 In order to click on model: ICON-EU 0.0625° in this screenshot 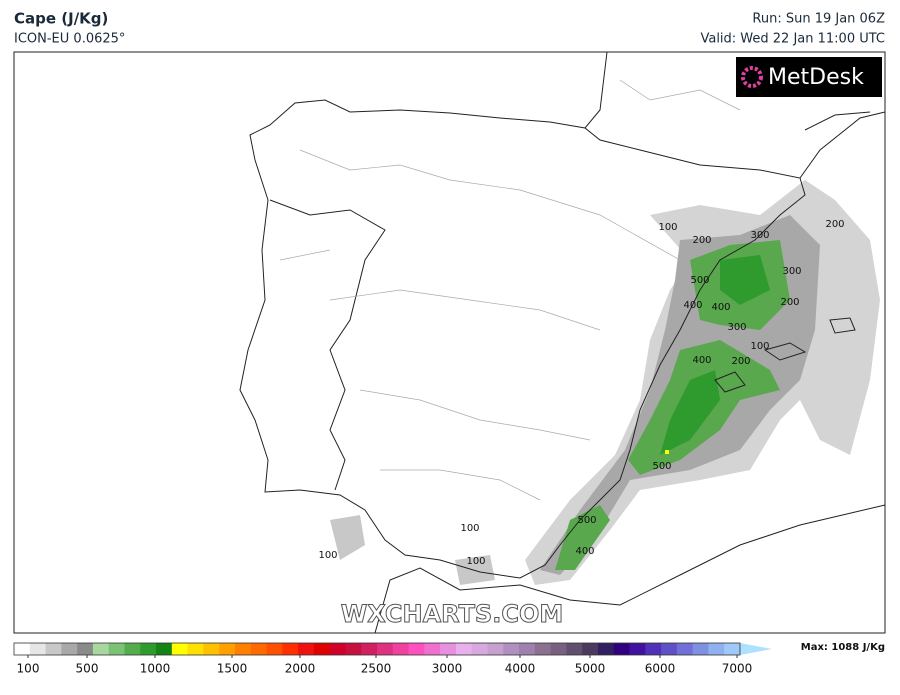, I will do `click(69, 39)`.